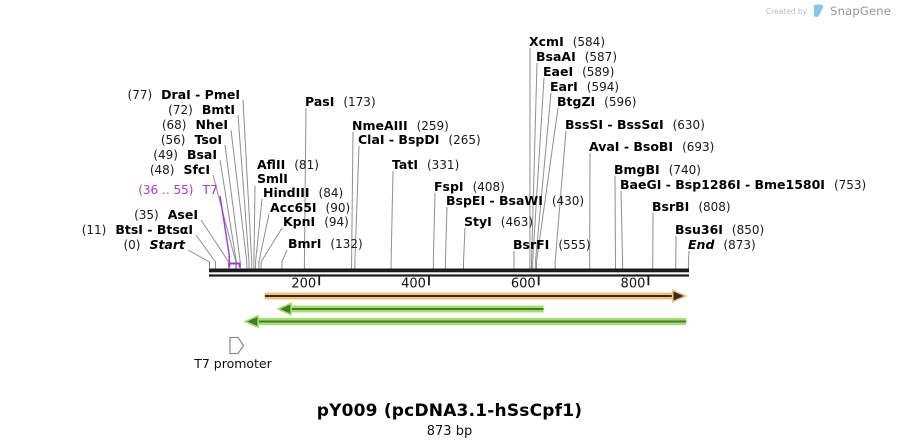 This screenshot has height=445, width=899. Describe the element at coordinates (137, 230) in the screenshot. I see `site-label-btsi-bts-i: (11) BtsI - BtsαI` at that location.